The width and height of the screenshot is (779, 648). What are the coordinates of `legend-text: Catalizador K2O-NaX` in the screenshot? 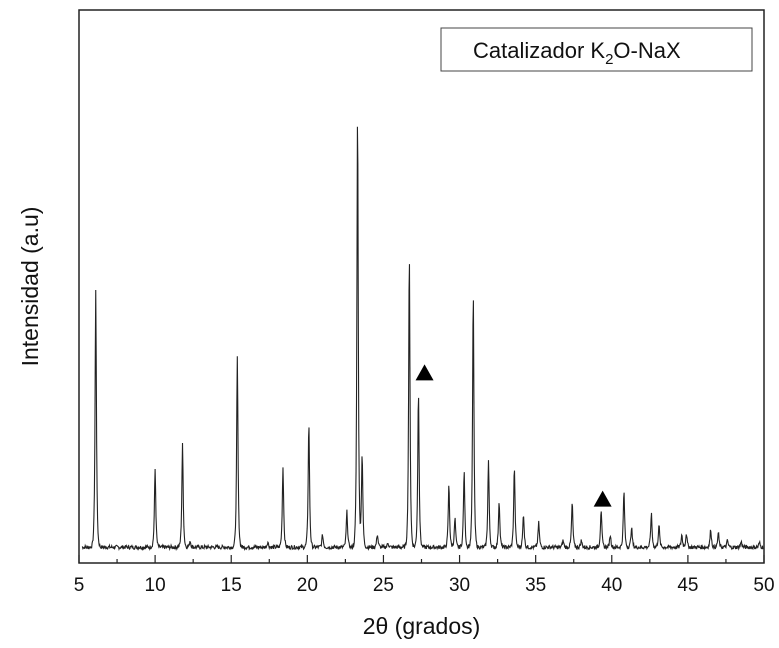 It's located at (577, 53).